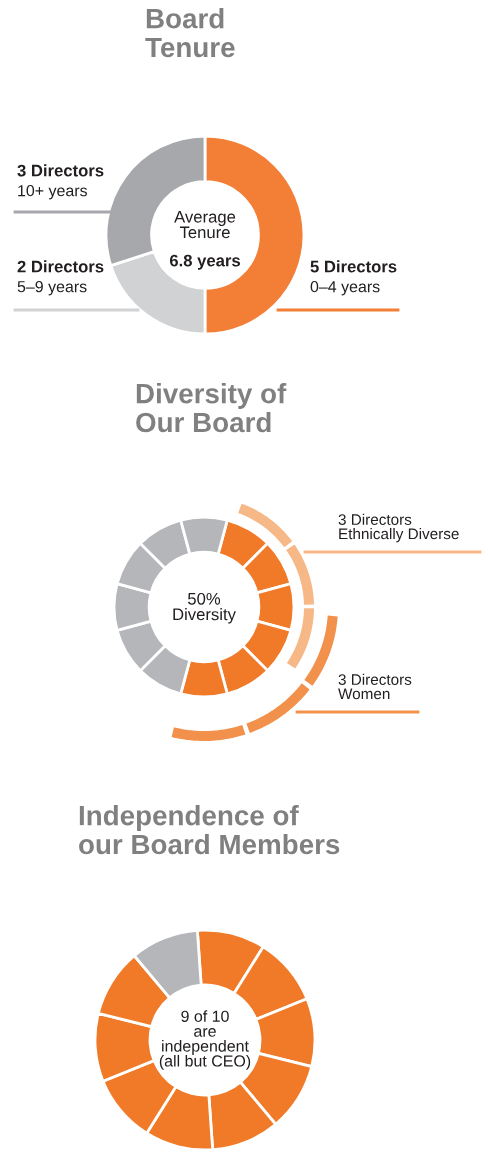 The height and width of the screenshot is (1160, 488). I want to click on text: 6.8 years, so click(204, 262).